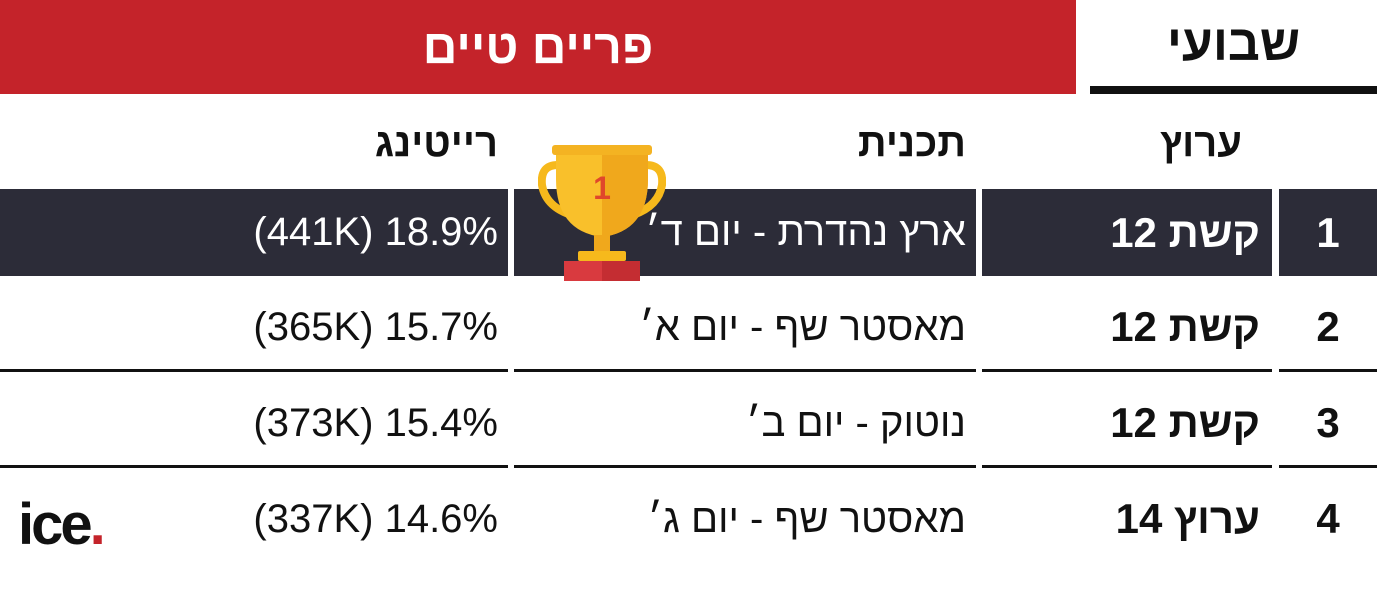  I want to click on title-banner, so click(538, 47).